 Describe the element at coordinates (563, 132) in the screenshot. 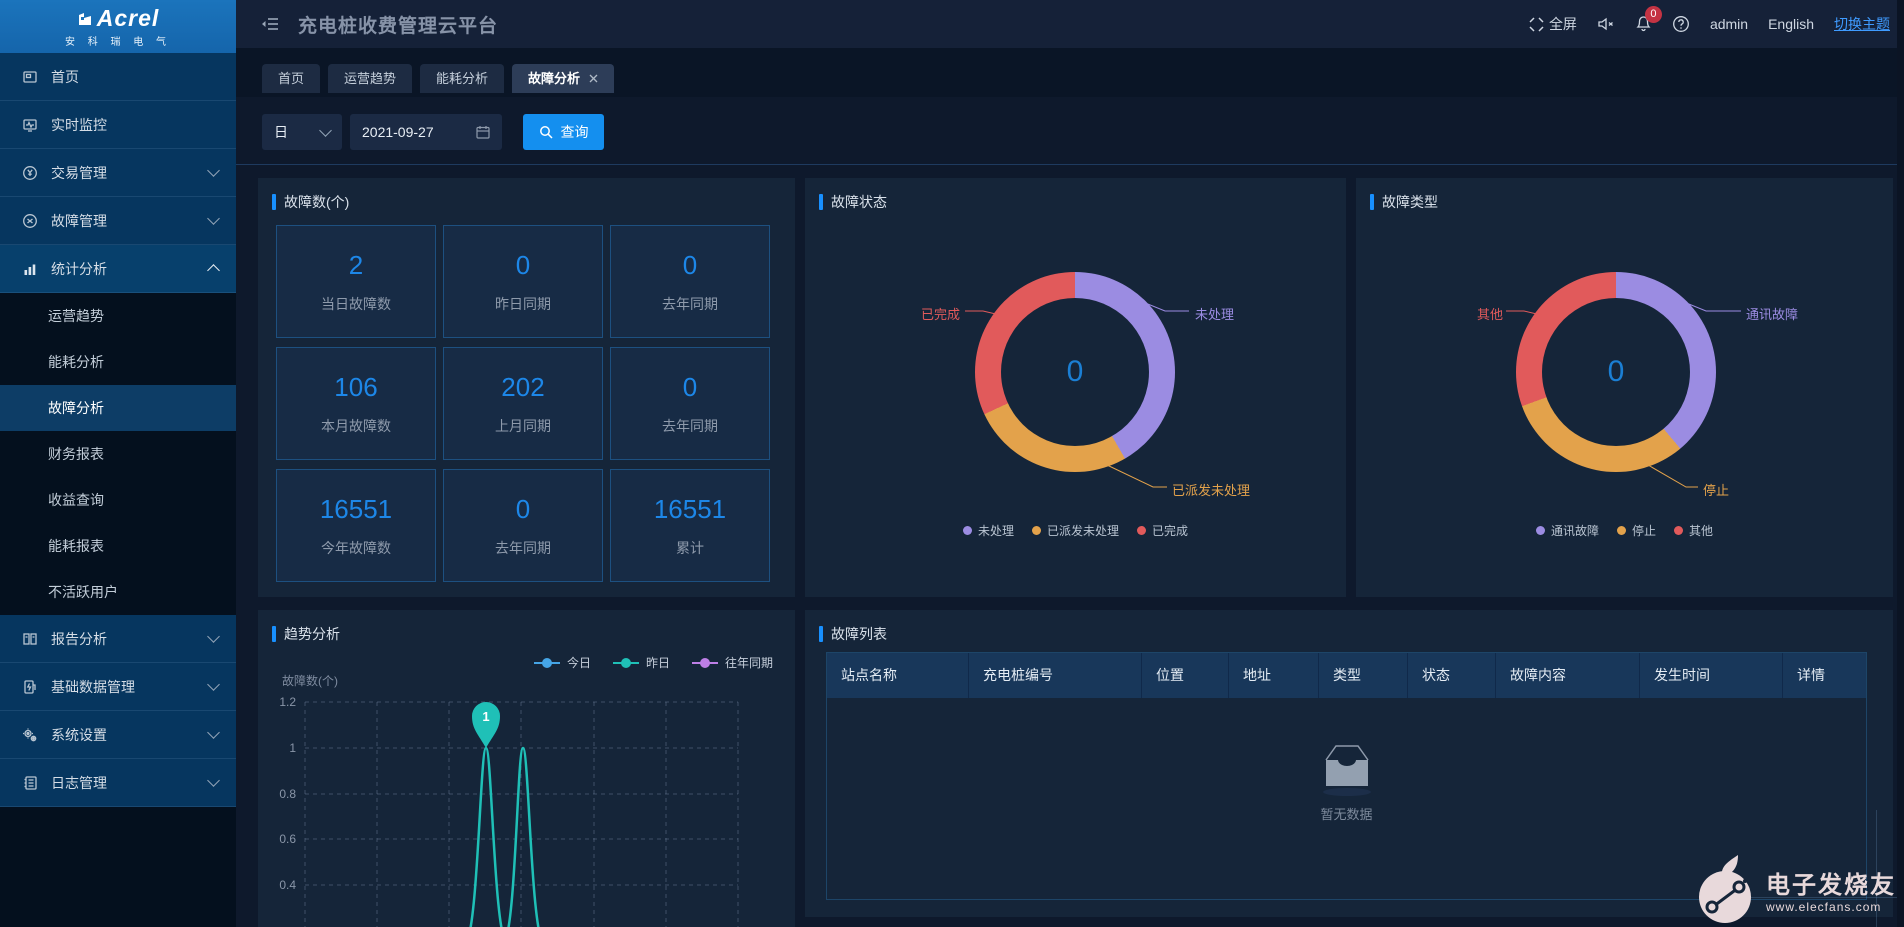

I see `search-button: 查询` at that location.